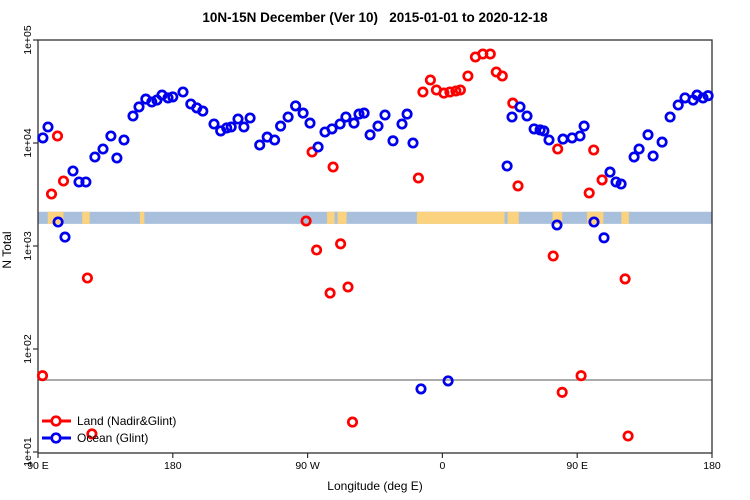  I want to click on legend-ocean-circle-icon, so click(56, 438).